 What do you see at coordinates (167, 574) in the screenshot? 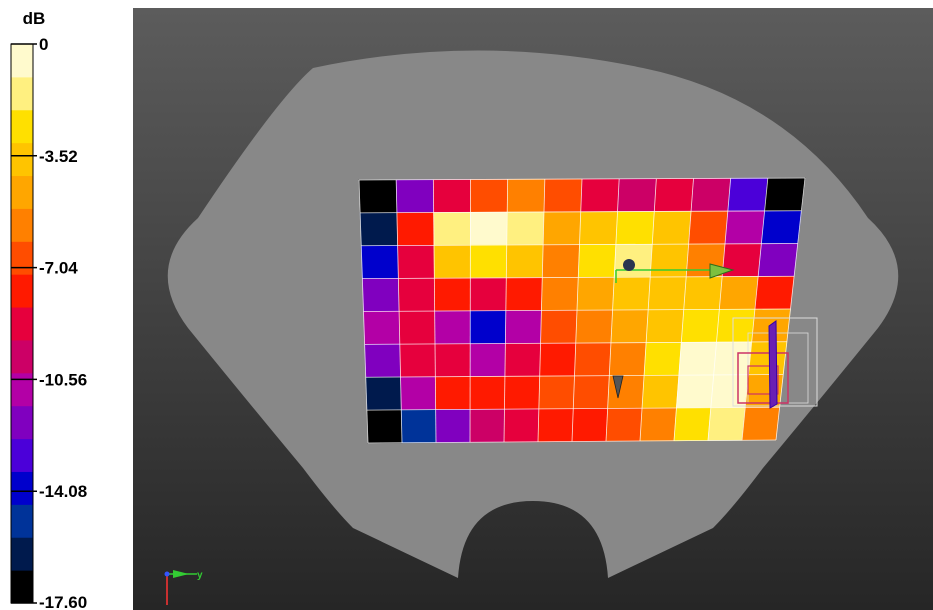
I see `triad-origin-icon` at bounding box center [167, 574].